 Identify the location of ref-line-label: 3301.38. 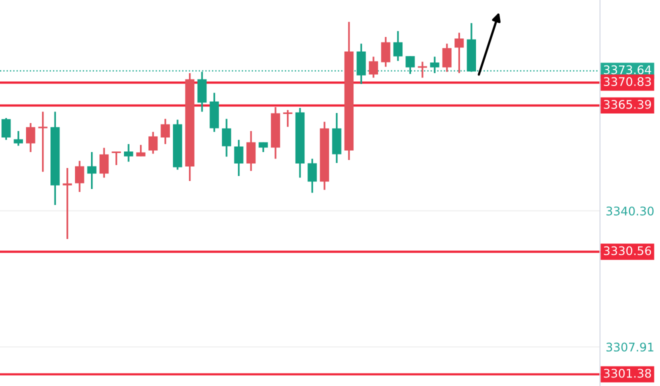
(628, 373).